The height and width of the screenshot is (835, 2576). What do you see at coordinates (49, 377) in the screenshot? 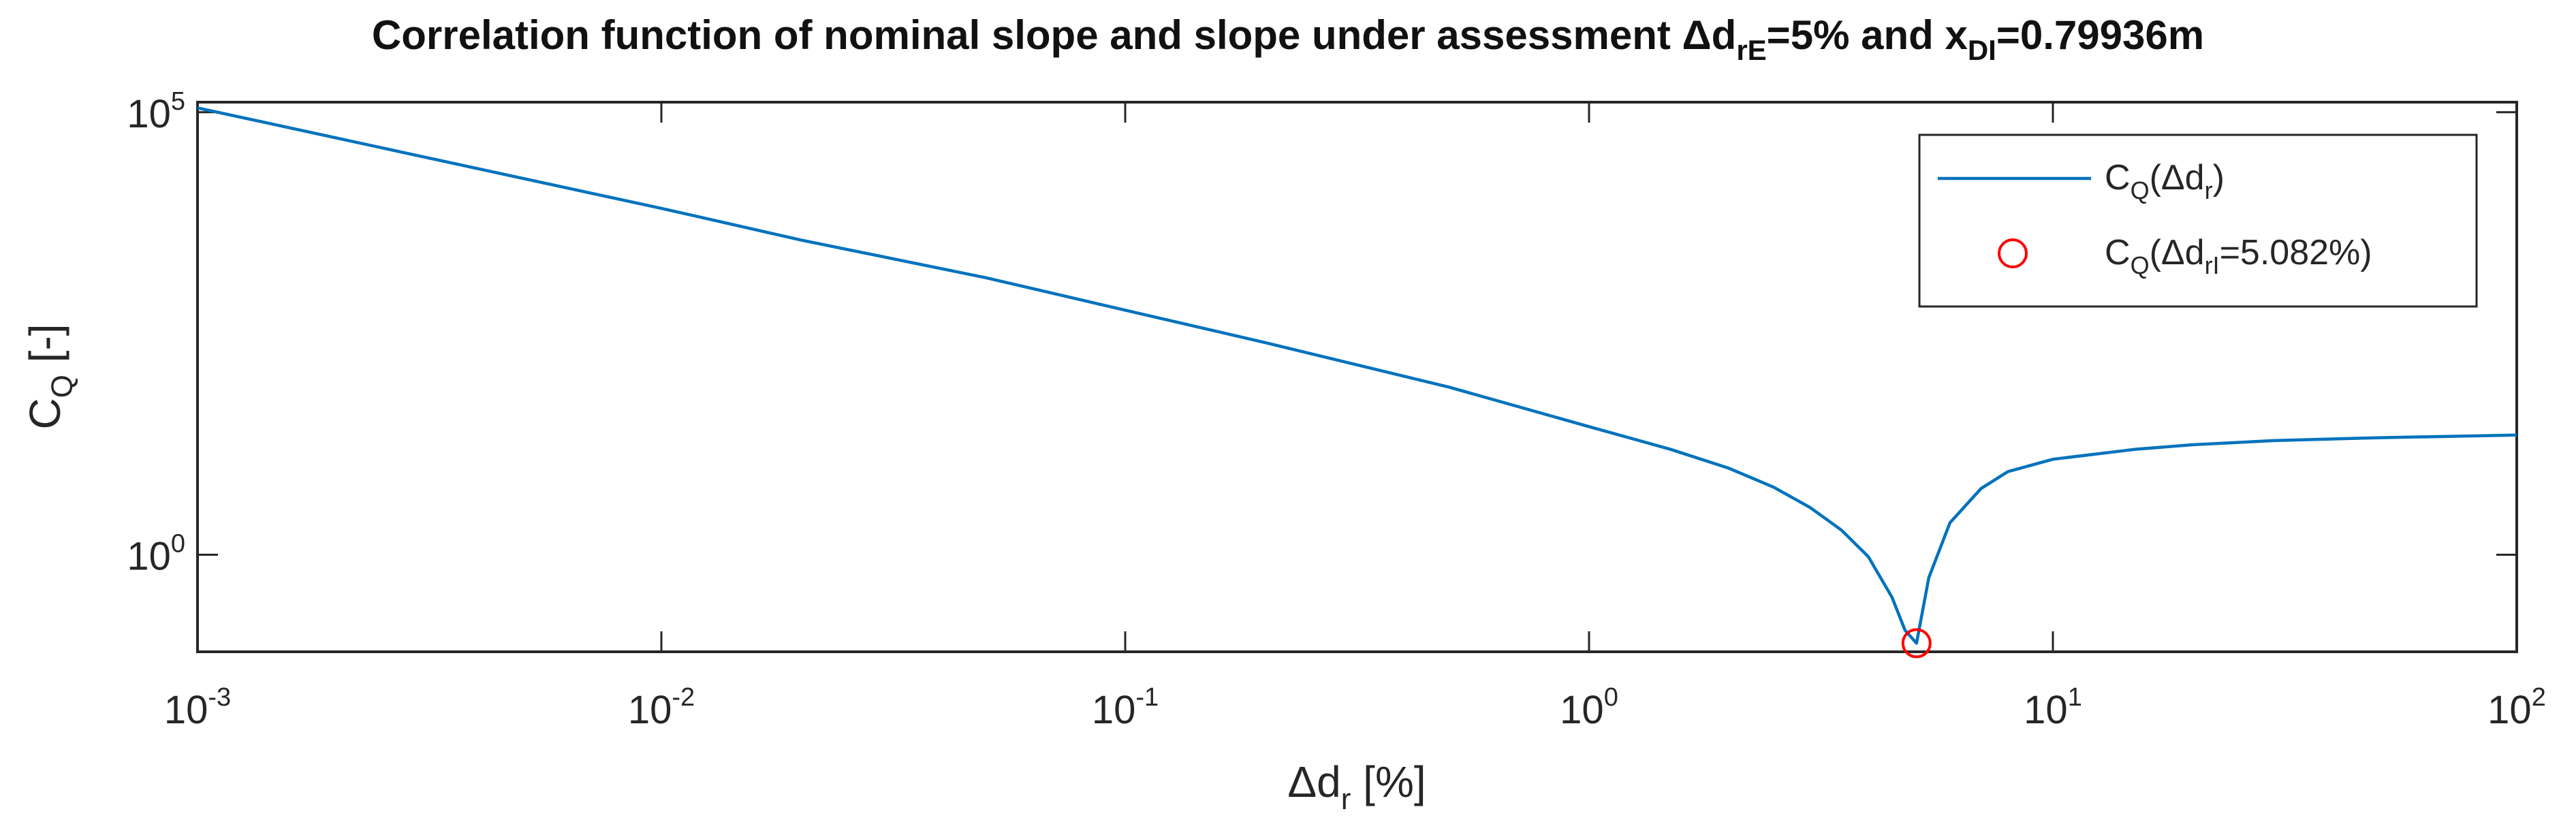
I see `y-axis-label: CQ [-]` at bounding box center [49, 377].